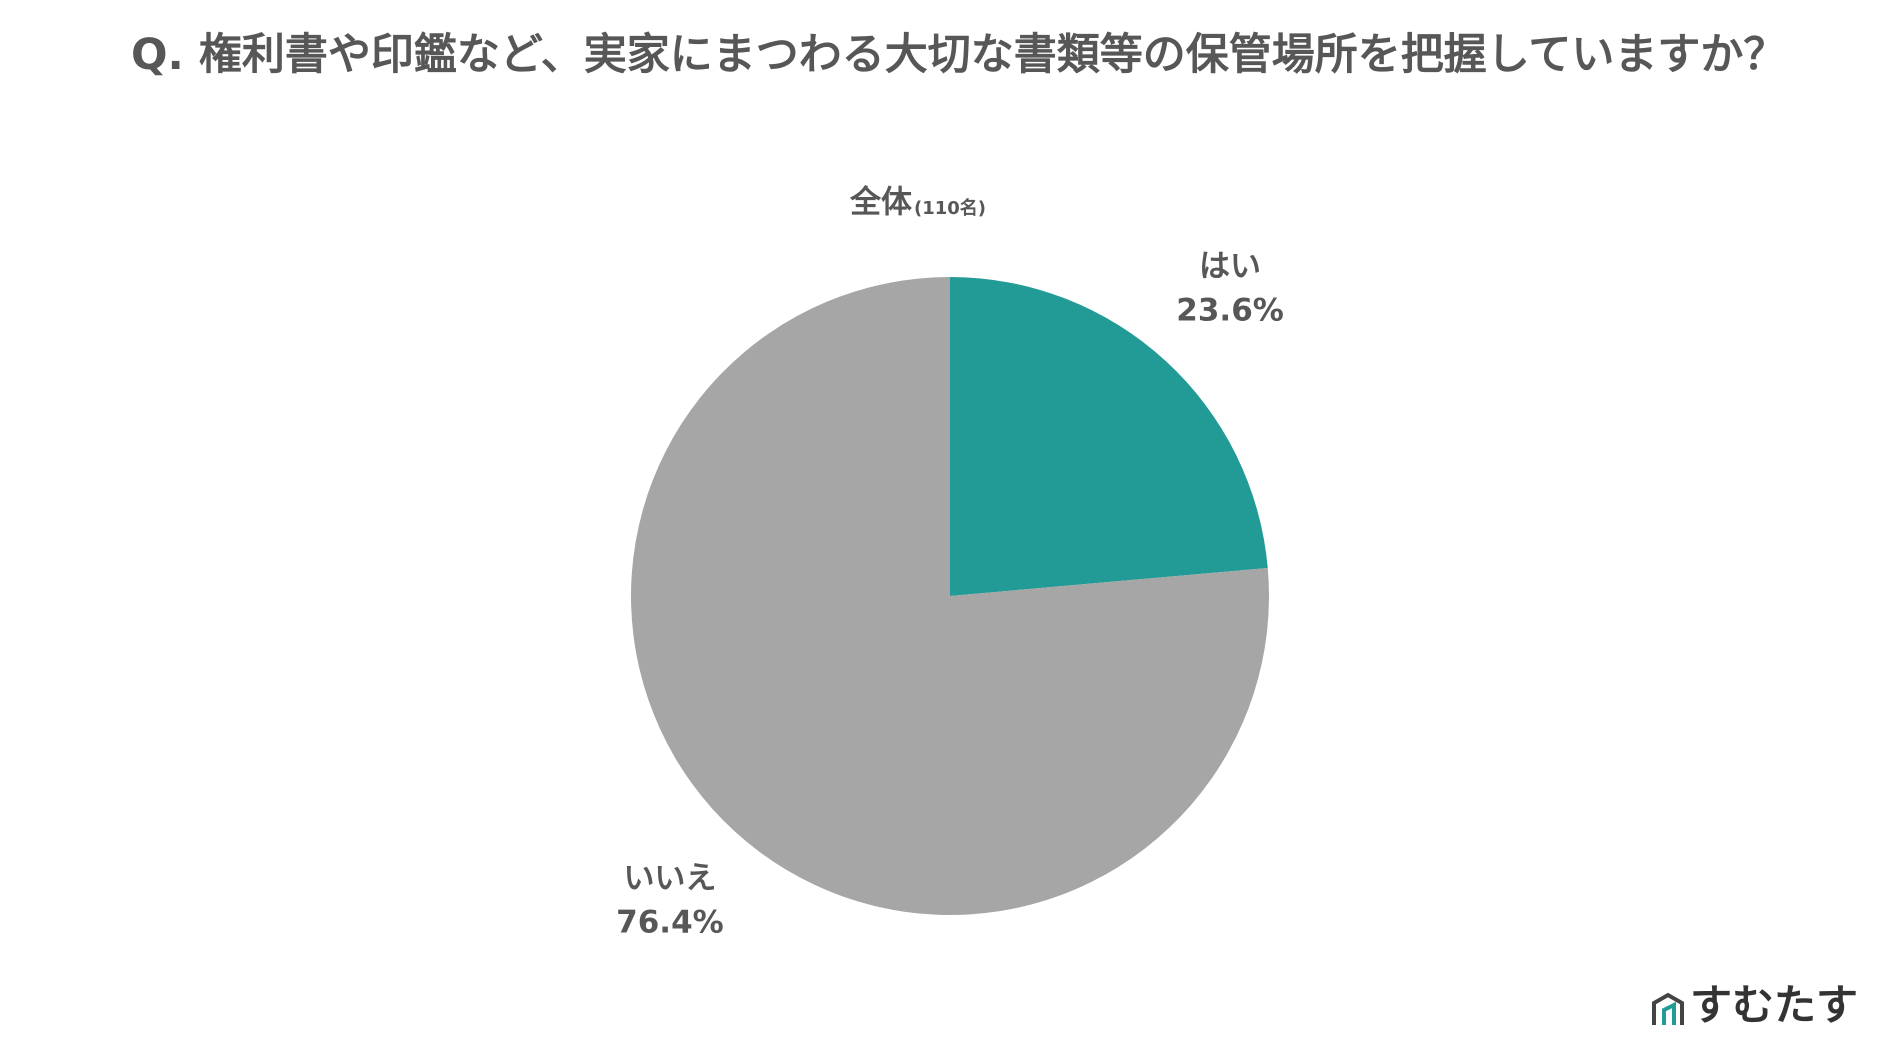 The width and height of the screenshot is (1878, 1058). What do you see at coordinates (950, 208) in the screenshot?
I see `sample-note: (110名)` at bounding box center [950, 208].